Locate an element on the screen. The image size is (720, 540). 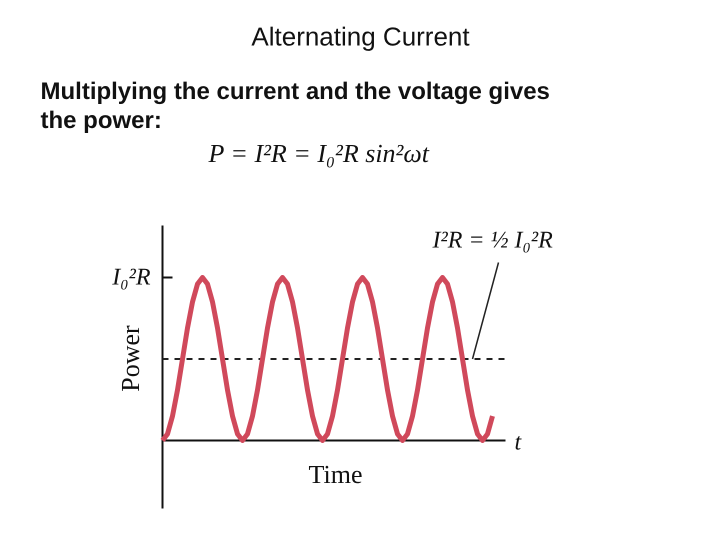
y-axis-title: Power is located at coordinates (130, 358).